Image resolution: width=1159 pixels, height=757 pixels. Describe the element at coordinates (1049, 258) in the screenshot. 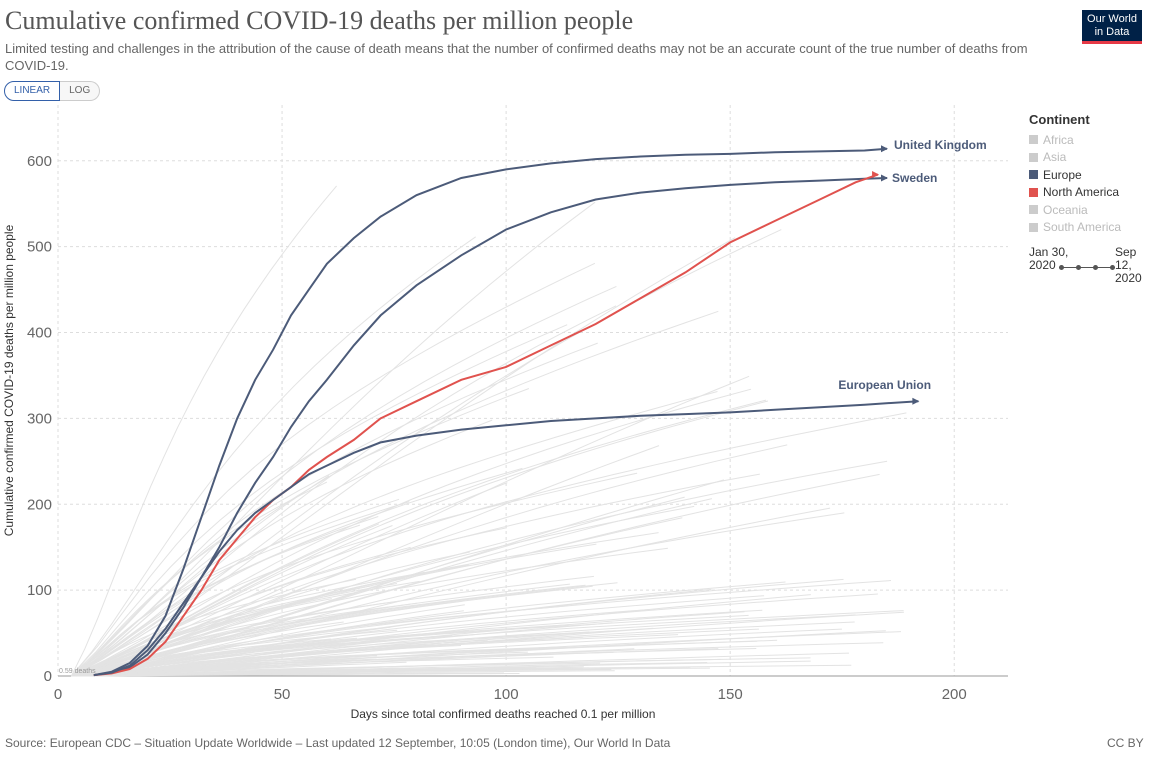

I see `timeline-start: Jan 30, 2020` at that location.